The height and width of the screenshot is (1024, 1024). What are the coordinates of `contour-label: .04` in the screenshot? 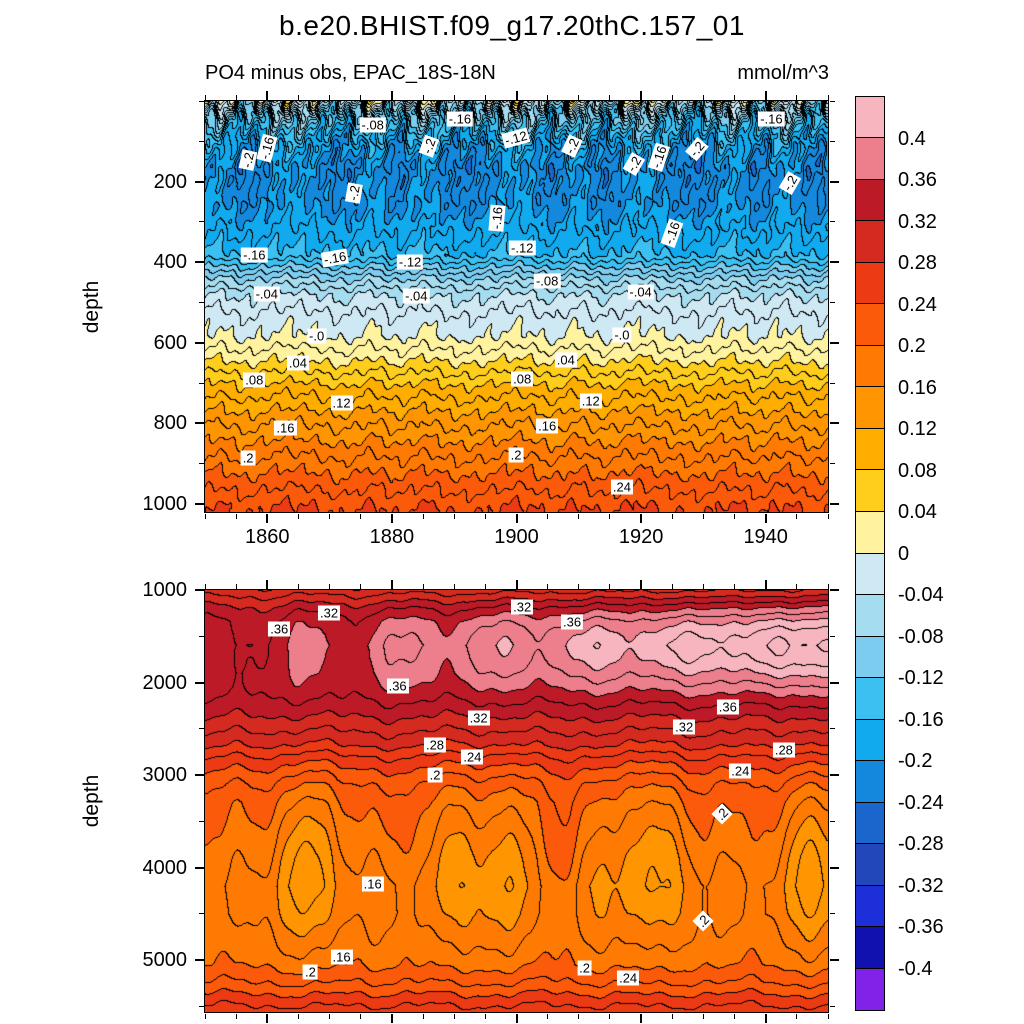 It's located at (565, 360).